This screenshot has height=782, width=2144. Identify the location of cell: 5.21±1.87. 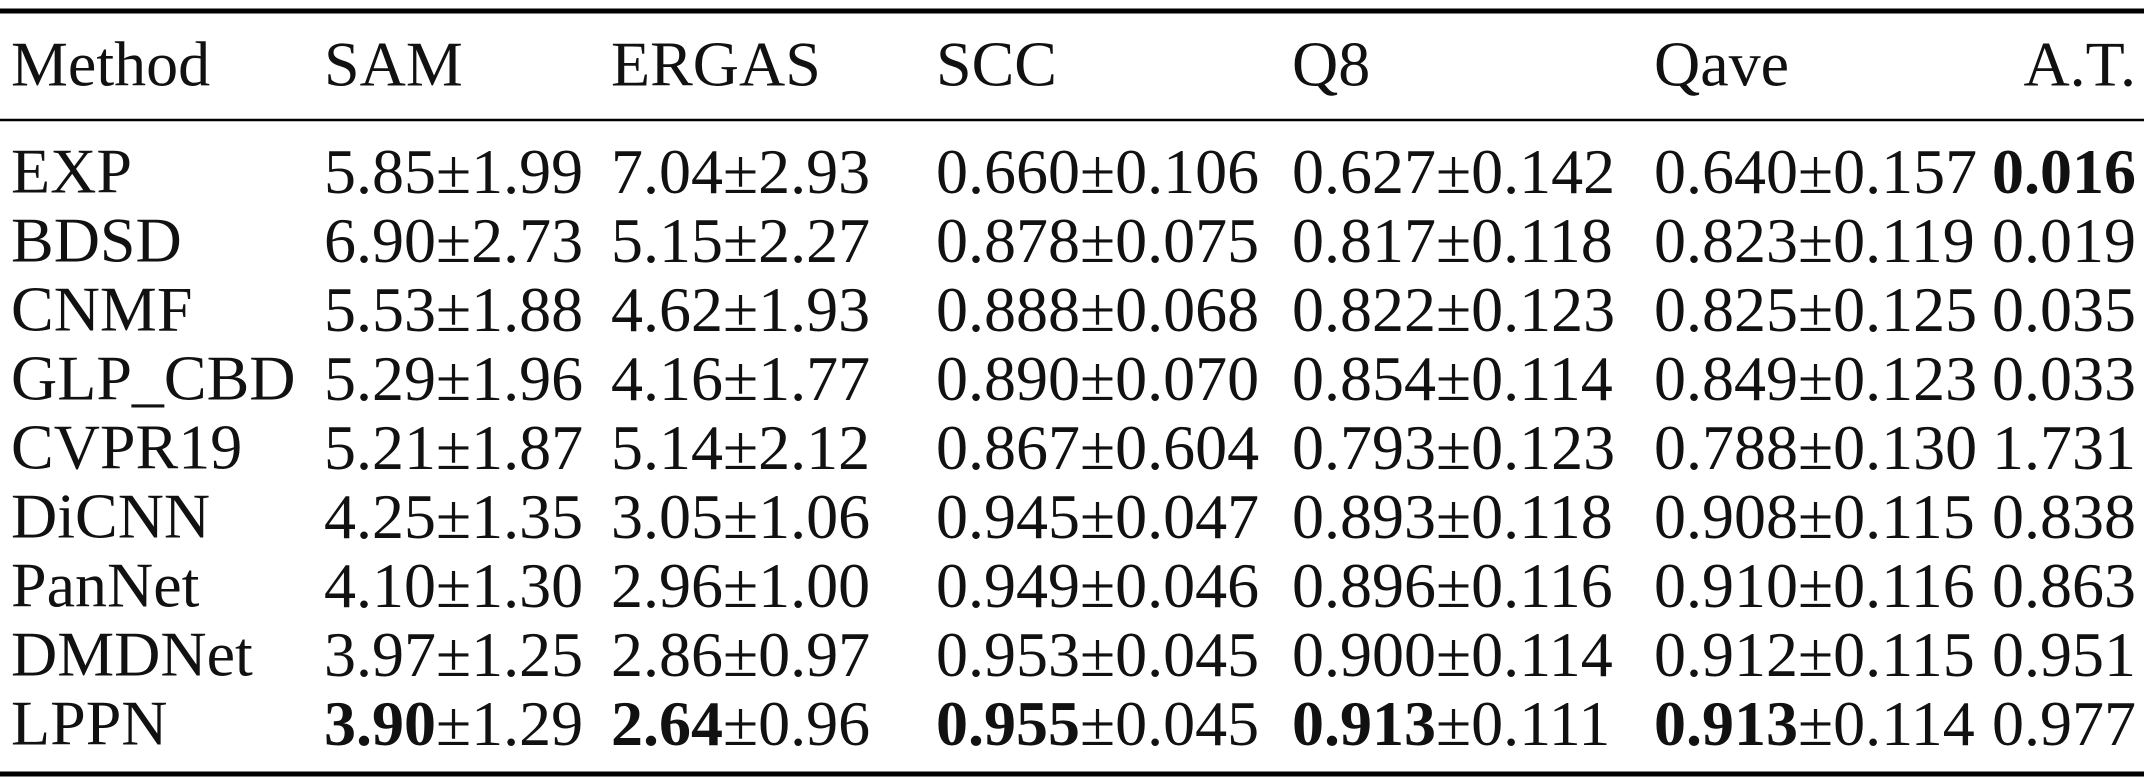
(453, 447).